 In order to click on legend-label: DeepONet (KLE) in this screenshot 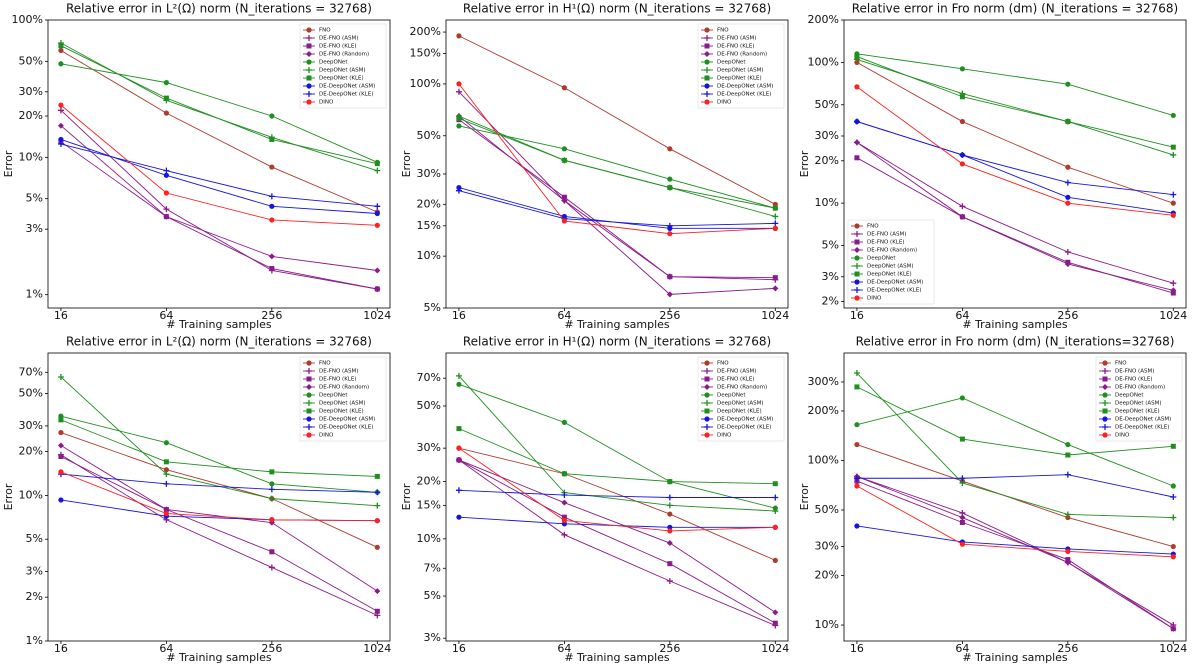, I will do `click(889, 275)`.